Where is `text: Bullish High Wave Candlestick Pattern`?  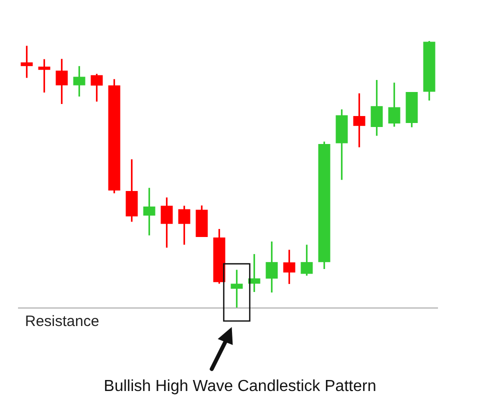
text: Bullish High Wave Candlestick Pattern is located at coordinates (240, 386).